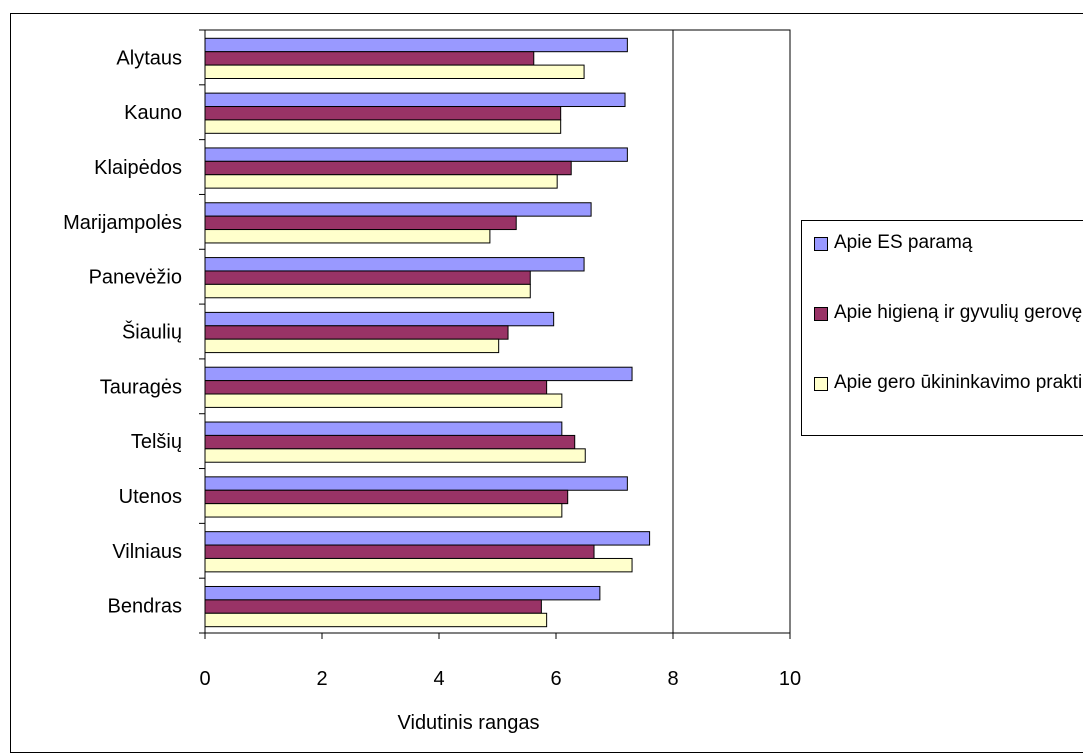  I want to click on x-tick-label-1: 0, so click(204, 679).